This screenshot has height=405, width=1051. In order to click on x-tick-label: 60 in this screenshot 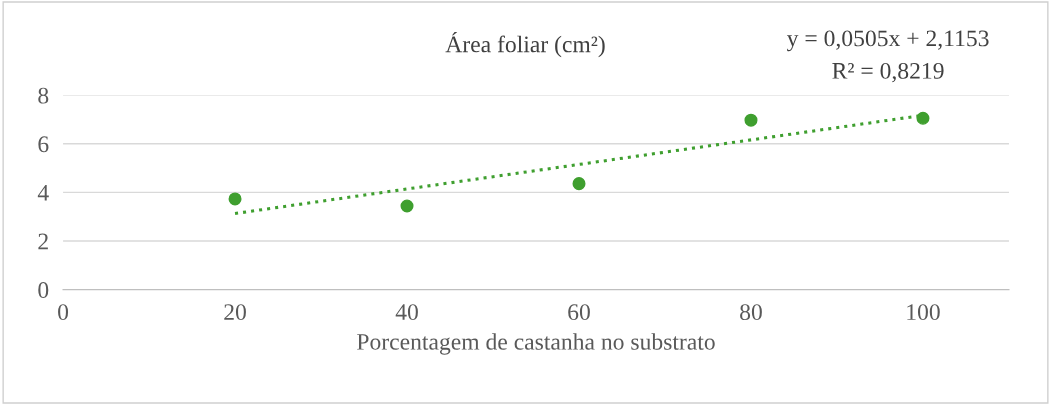, I will do `click(579, 312)`.